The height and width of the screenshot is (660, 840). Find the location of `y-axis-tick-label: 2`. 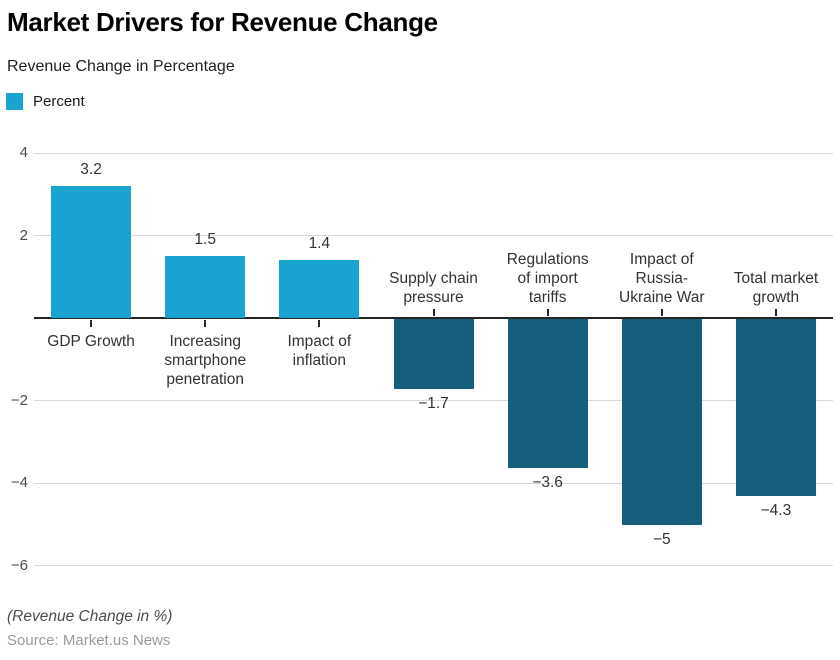

y-axis-tick-label: 2 is located at coordinates (23, 235).